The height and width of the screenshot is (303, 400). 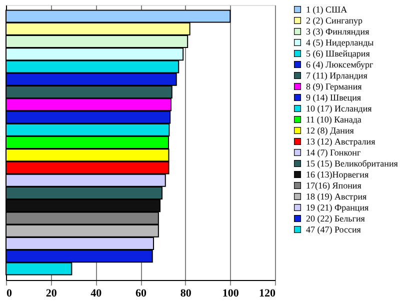 What do you see at coordinates (96, 294) in the screenshot?
I see `x-tick-label: 40` at bounding box center [96, 294].